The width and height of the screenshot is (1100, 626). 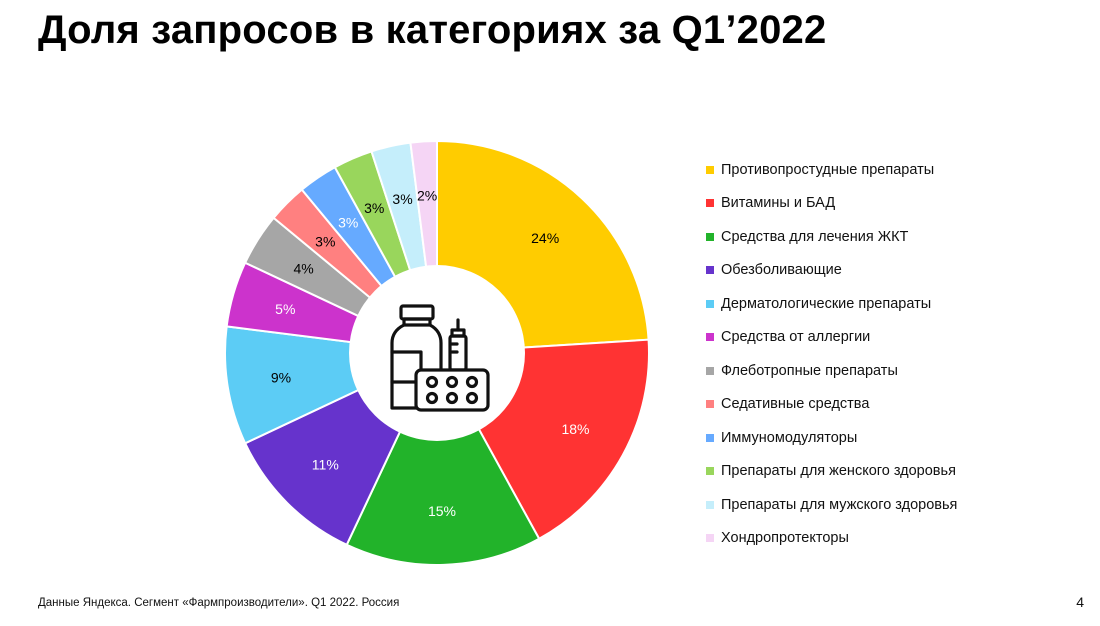 I want to click on legend-item: Противопростудные препараты, so click(x=896, y=170).